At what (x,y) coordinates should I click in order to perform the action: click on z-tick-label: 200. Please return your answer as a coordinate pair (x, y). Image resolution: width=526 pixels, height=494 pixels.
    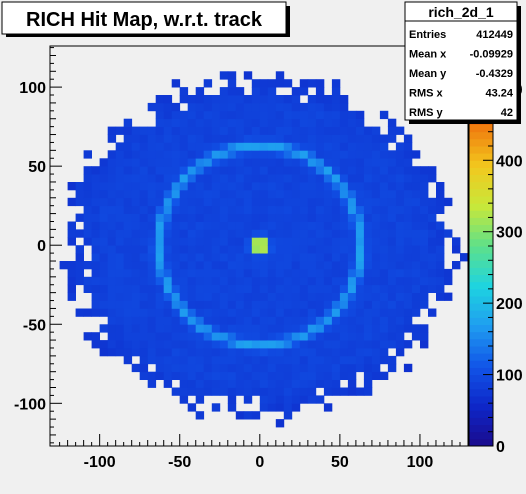
    Looking at the image, I should click on (509, 304).